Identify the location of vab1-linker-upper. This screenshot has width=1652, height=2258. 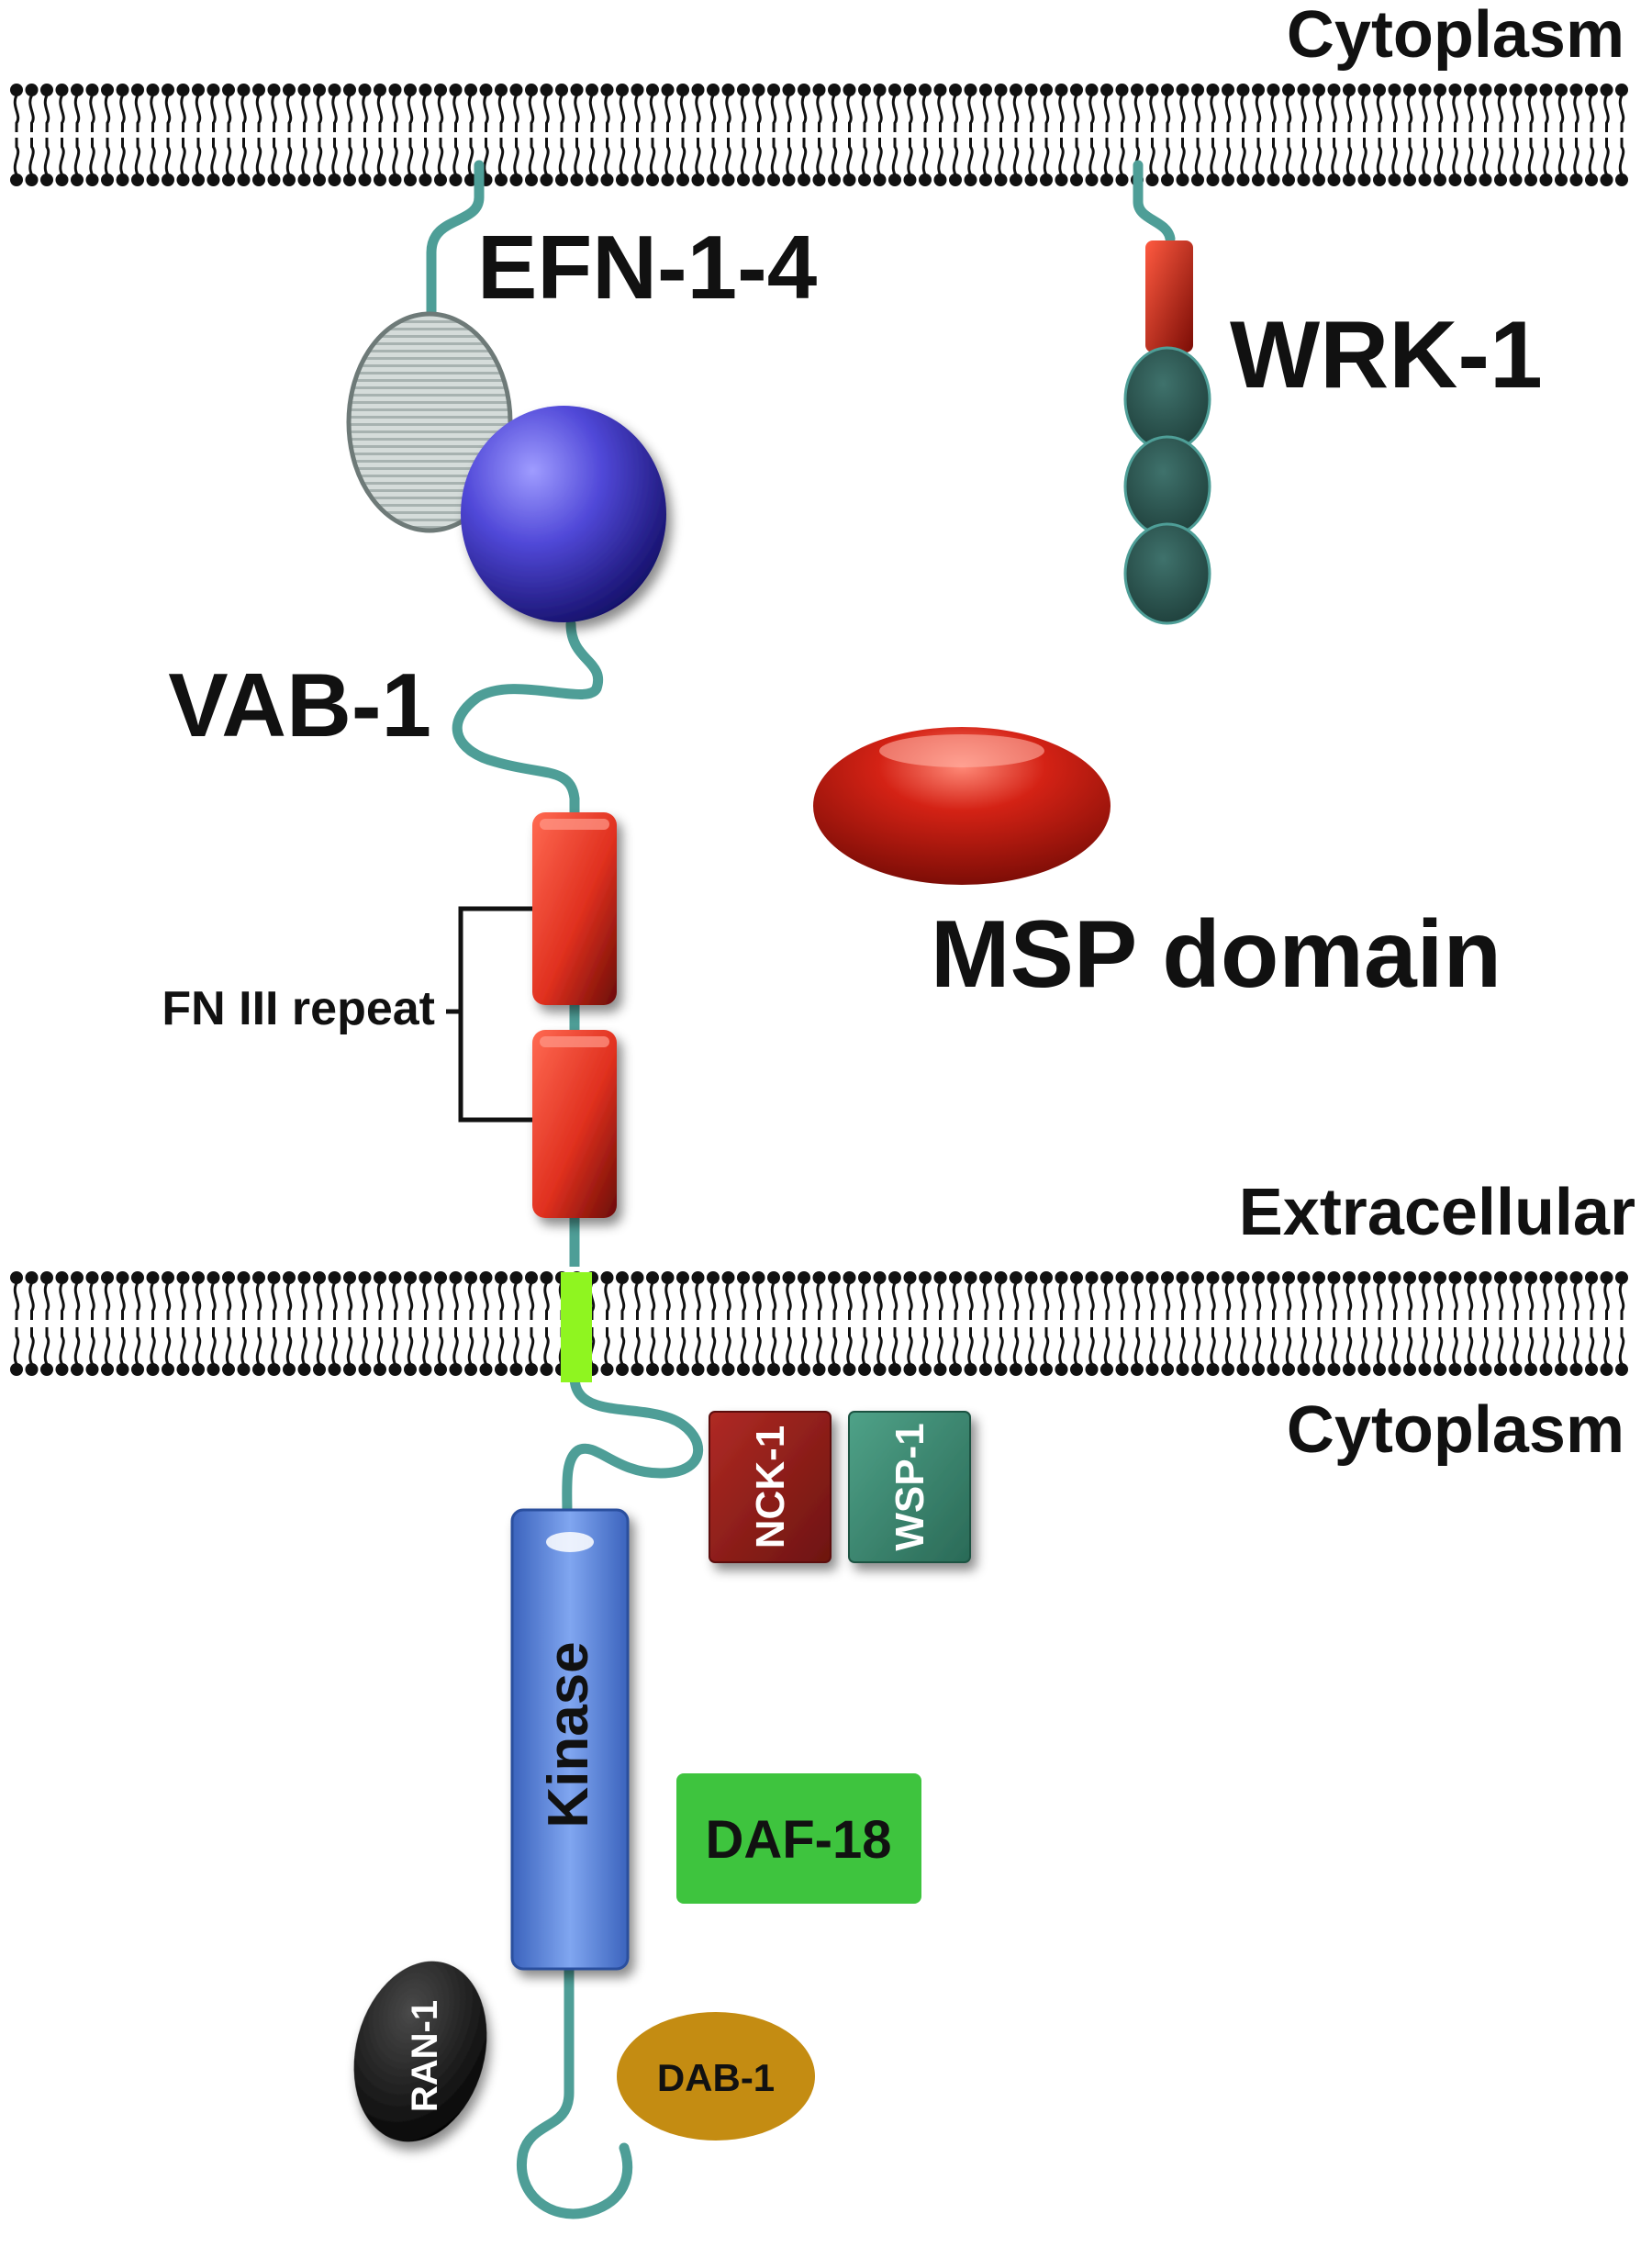
(527, 725).